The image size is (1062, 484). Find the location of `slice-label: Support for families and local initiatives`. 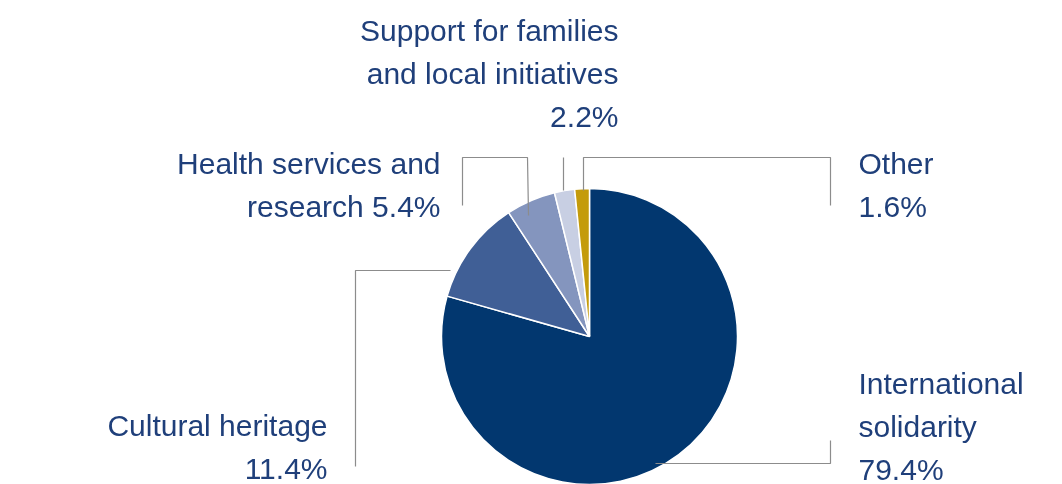

slice-label: Support for families and local initiatives is located at coordinates (489, 52).